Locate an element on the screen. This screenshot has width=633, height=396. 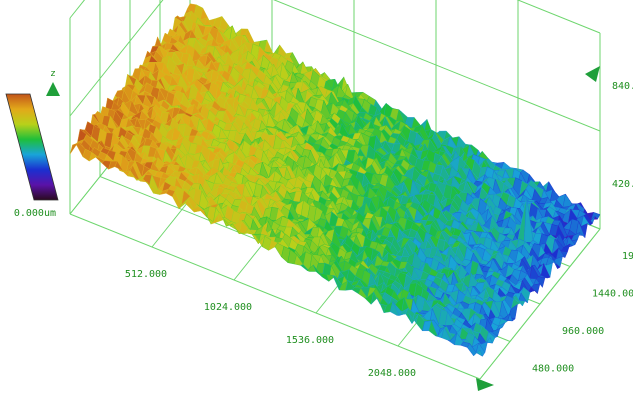
x-tick-label: 512.000 is located at coordinates (146, 274).